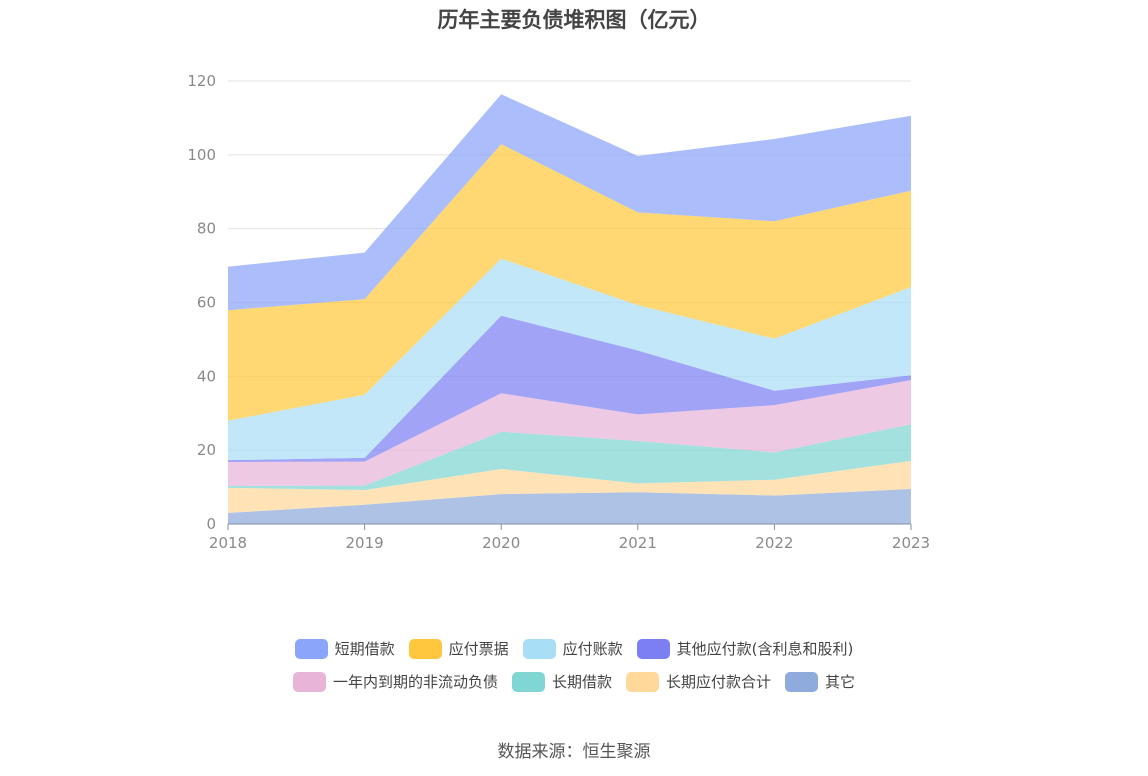 This screenshot has height=776, width=1148. What do you see at coordinates (478, 649) in the screenshot?
I see `legend-label: 应付票据` at bounding box center [478, 649].